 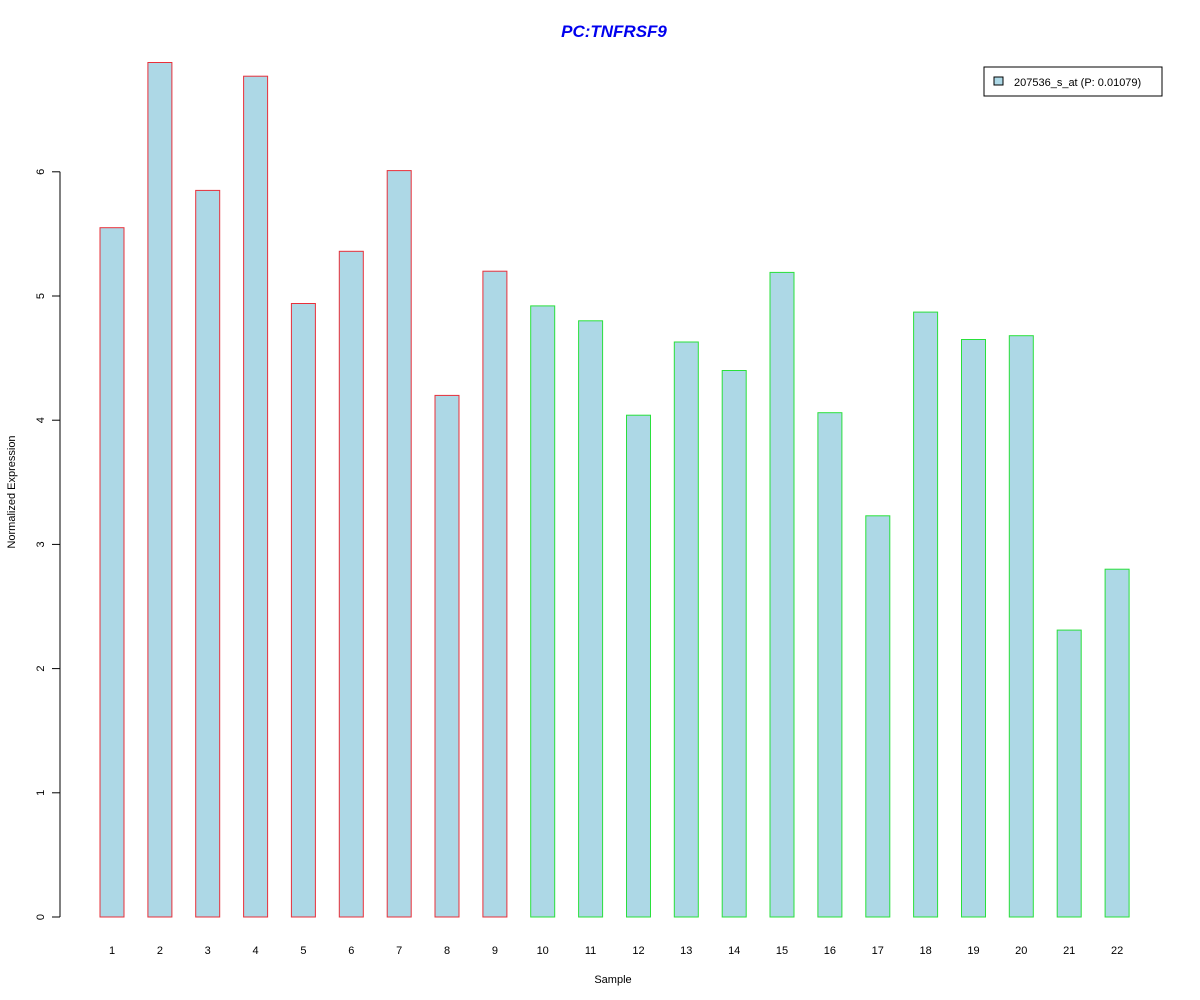 I want to click on x-tick-label: 15, so click(x=782, y=951).